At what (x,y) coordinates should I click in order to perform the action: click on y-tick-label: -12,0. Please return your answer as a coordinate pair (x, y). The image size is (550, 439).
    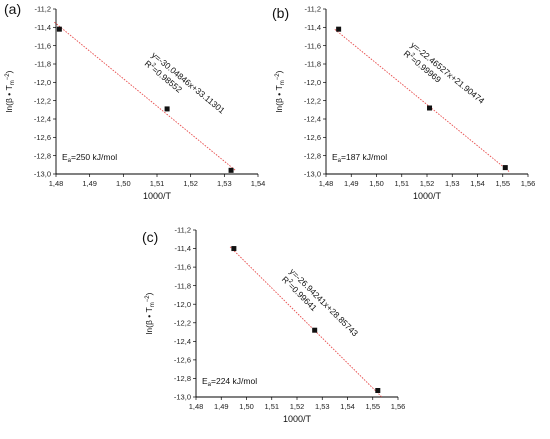
    Looking at the image, I should click on (182, 304).